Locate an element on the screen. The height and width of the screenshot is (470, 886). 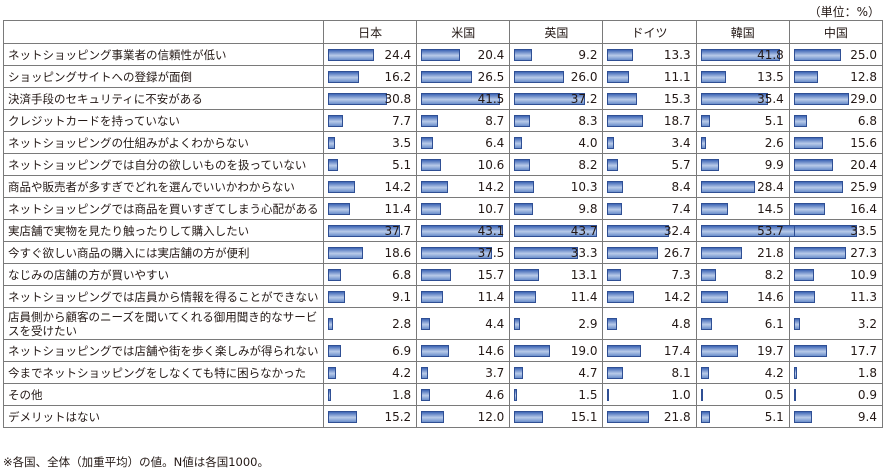
value-cell: 2.9 is located at coordinates (556, 323).